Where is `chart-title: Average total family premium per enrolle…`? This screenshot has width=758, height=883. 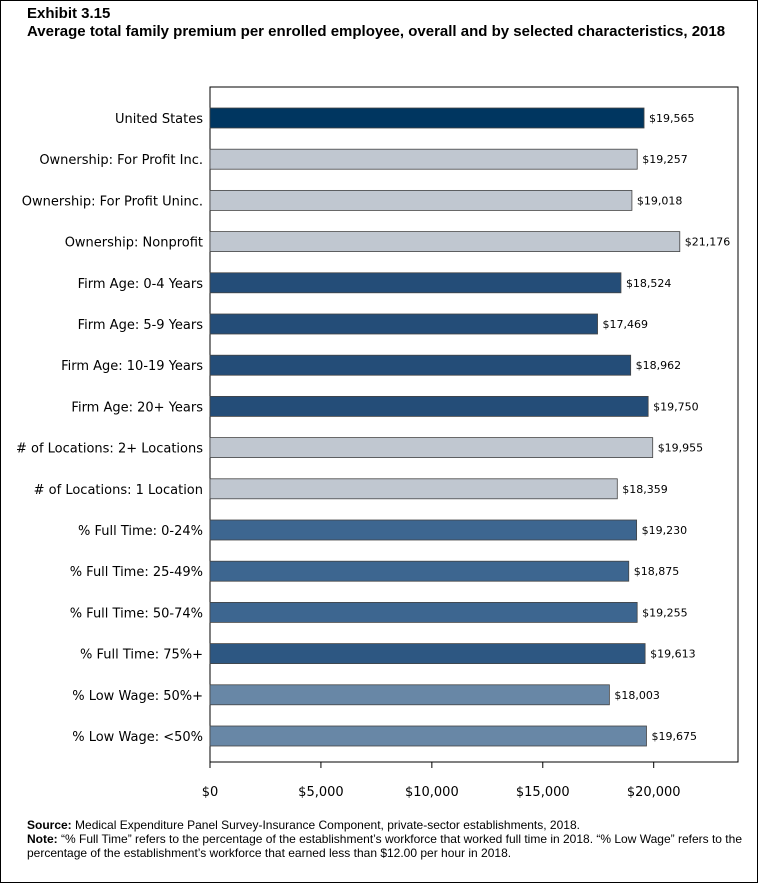 chart-title: Average total family premium per enrolle… is located at coordinates (376, 31).